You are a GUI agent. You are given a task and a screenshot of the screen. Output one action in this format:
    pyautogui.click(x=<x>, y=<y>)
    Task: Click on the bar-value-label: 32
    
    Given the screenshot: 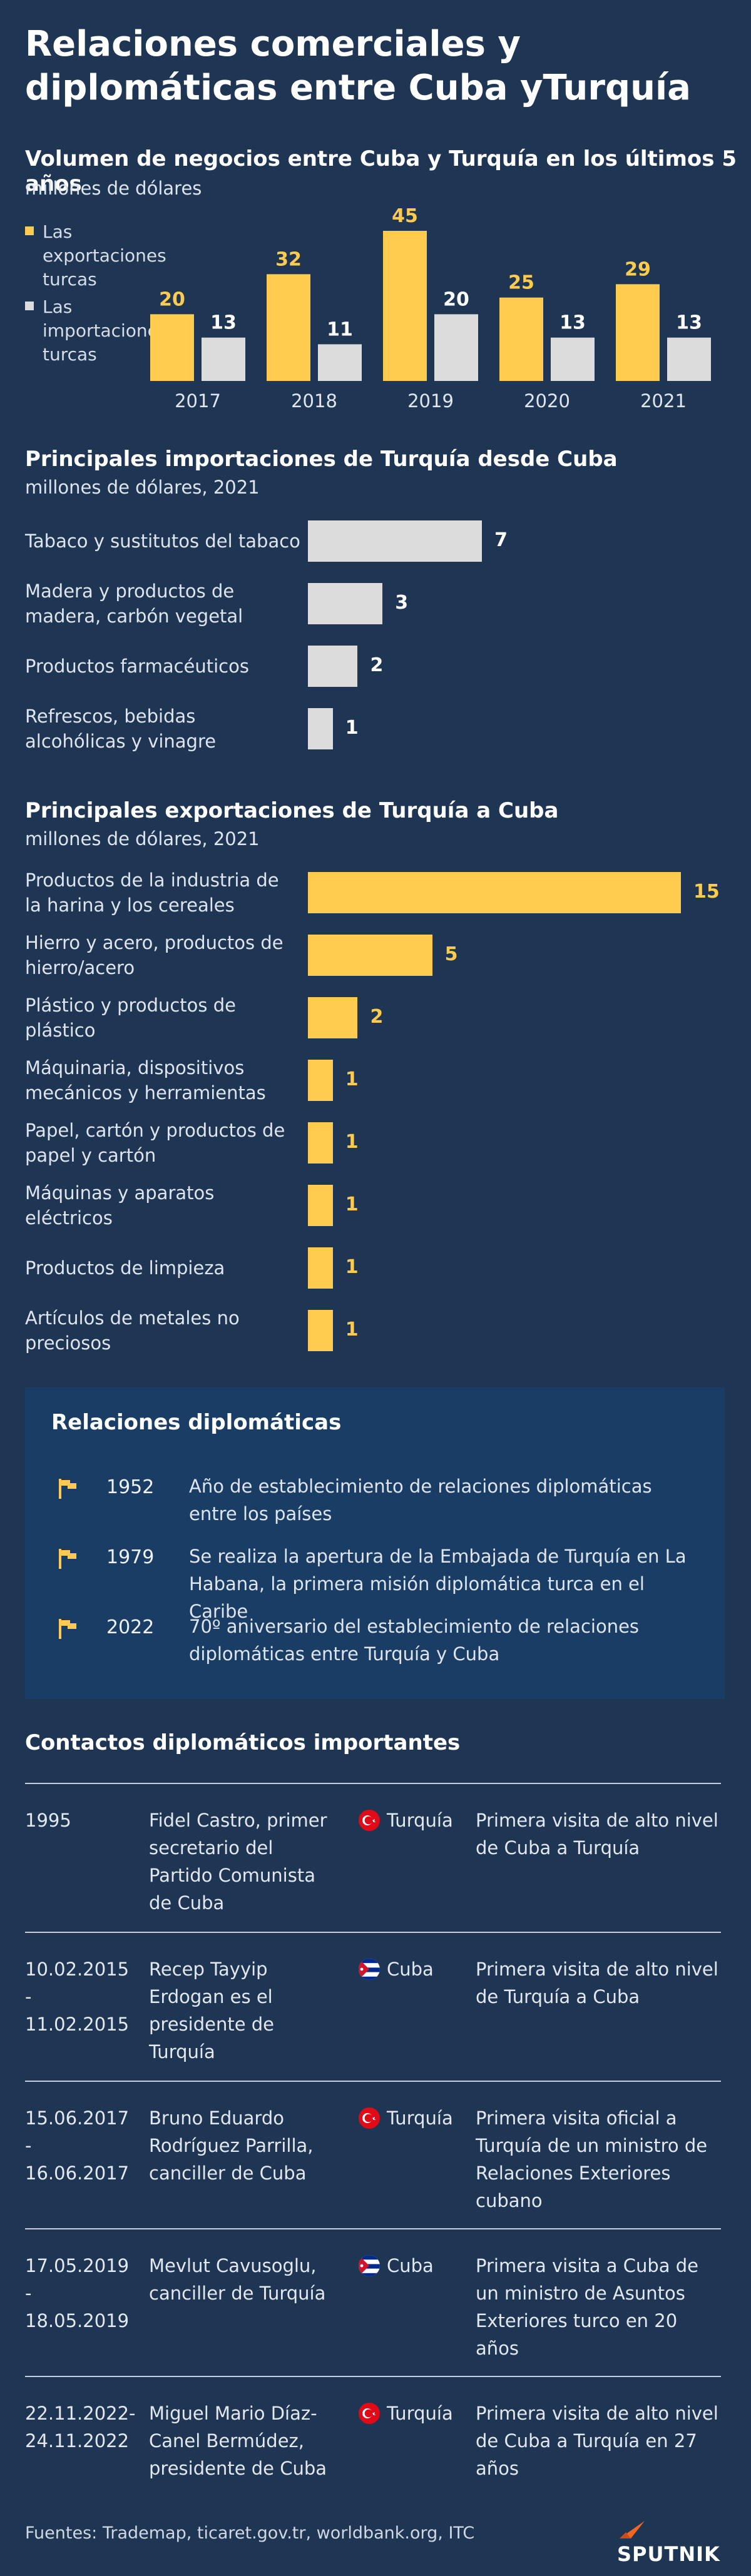 What is the action you would take?
    pyautogui.click(x=288, y=259)
    